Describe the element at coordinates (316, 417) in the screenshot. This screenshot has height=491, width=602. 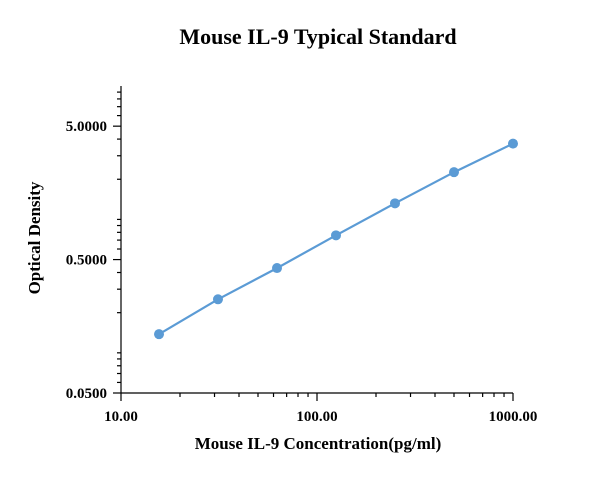
I see `x-tick-label: 100.00` at that location.